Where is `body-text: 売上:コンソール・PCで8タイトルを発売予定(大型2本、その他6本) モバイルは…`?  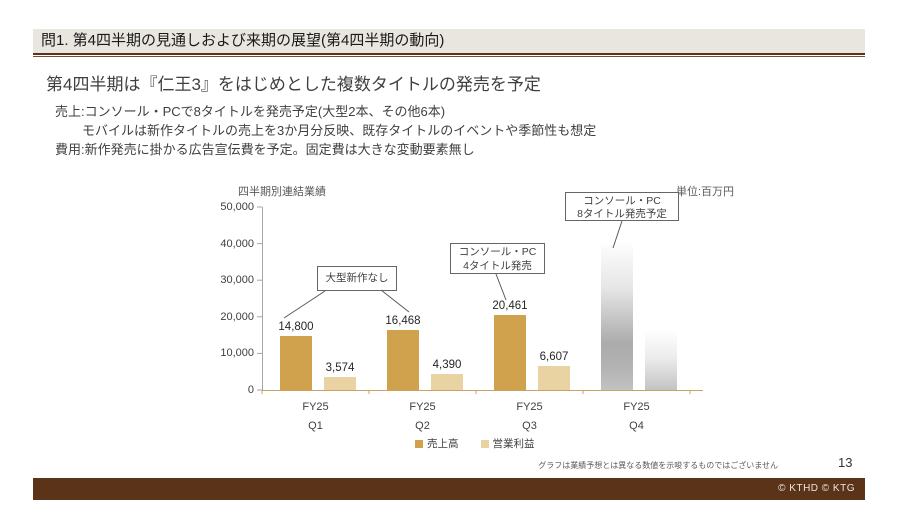
body-text: 売上:コンソール・PCで8タイトルを発売予定(大型2本、その他6本) モバイルは… is located at coordinates (325, 130).